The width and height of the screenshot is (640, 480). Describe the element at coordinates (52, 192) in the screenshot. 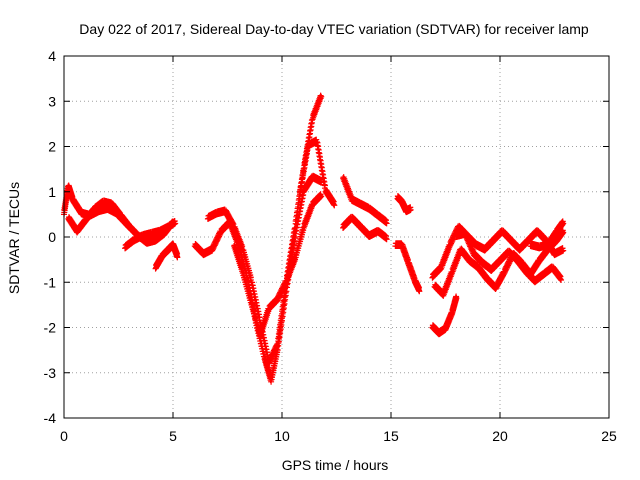

I see `y-tick-label: 1` at that location.